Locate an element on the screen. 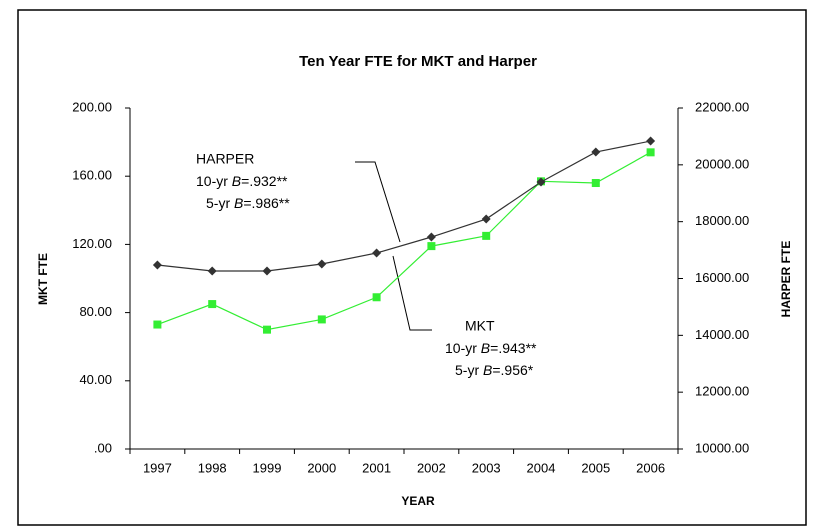 This screenshot has width=816, height=532. x-tick-label: 2002 is located at coordinates (431, 467).